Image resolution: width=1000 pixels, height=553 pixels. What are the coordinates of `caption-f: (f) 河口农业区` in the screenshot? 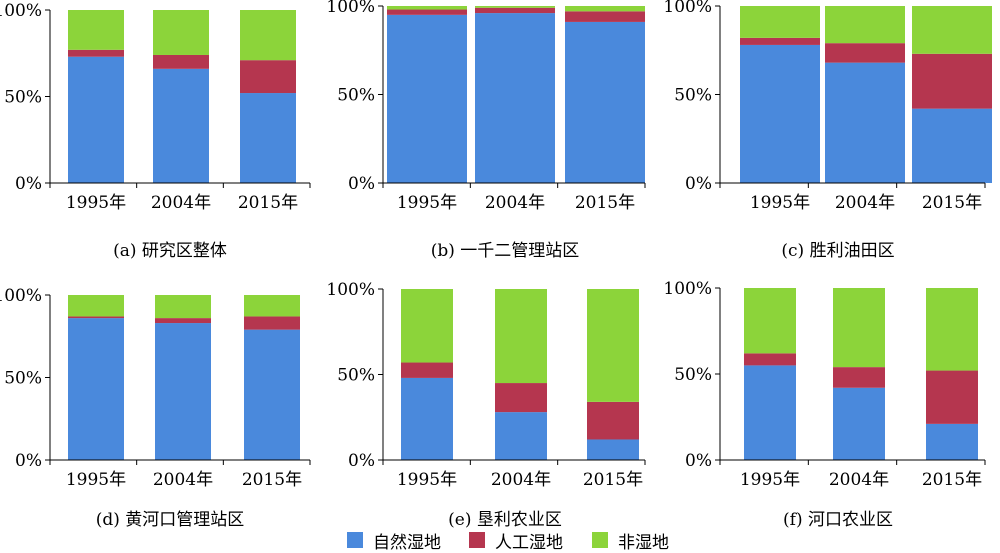 It's located at (838, 520).